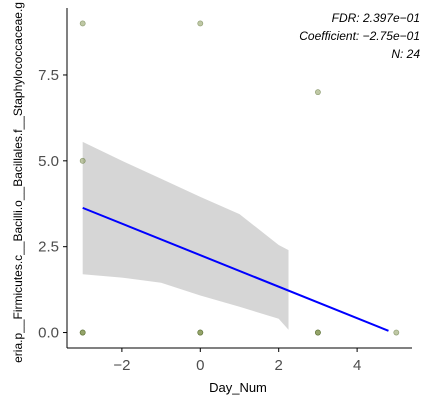 The image size is (432, 409). Describe the element at coordinates (48, 247) in the screenshot. I see `y-tick-label: 2.5` at that location.